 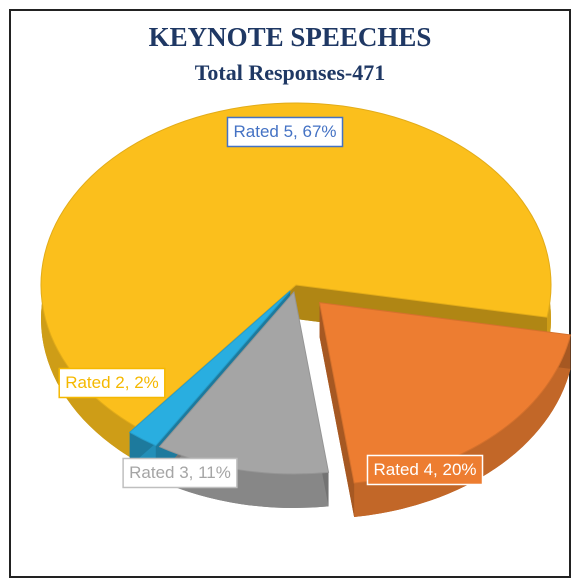 What do you see at coordinates (290, 72) in the screenshot?
I see `chart-subtitle: Total Responses-471` at bounding box center [290, 72].